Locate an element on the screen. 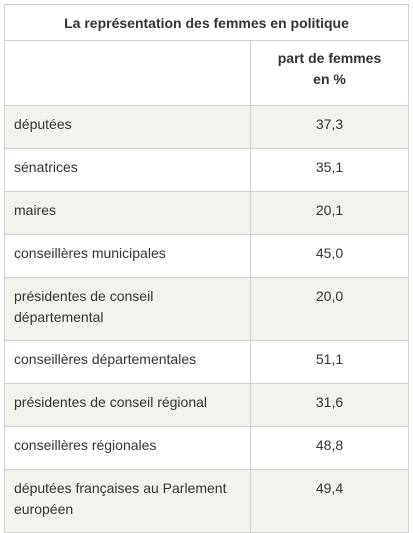  column-header-line1: part de femmes is located at coordinates (329, 58).